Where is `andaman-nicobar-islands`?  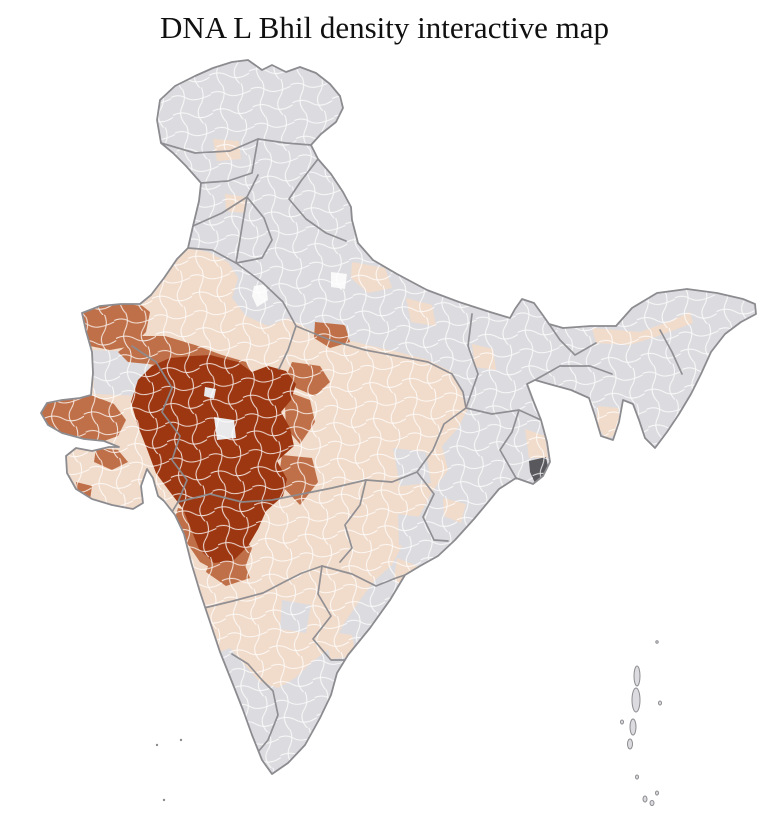 andaman-nicobar-islands is located at coordinates (641, 723).